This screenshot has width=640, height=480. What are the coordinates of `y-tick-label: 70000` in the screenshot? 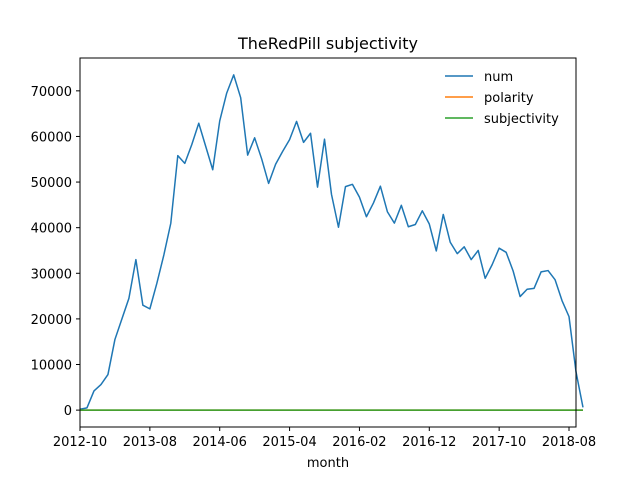 It's located at (51, 92).